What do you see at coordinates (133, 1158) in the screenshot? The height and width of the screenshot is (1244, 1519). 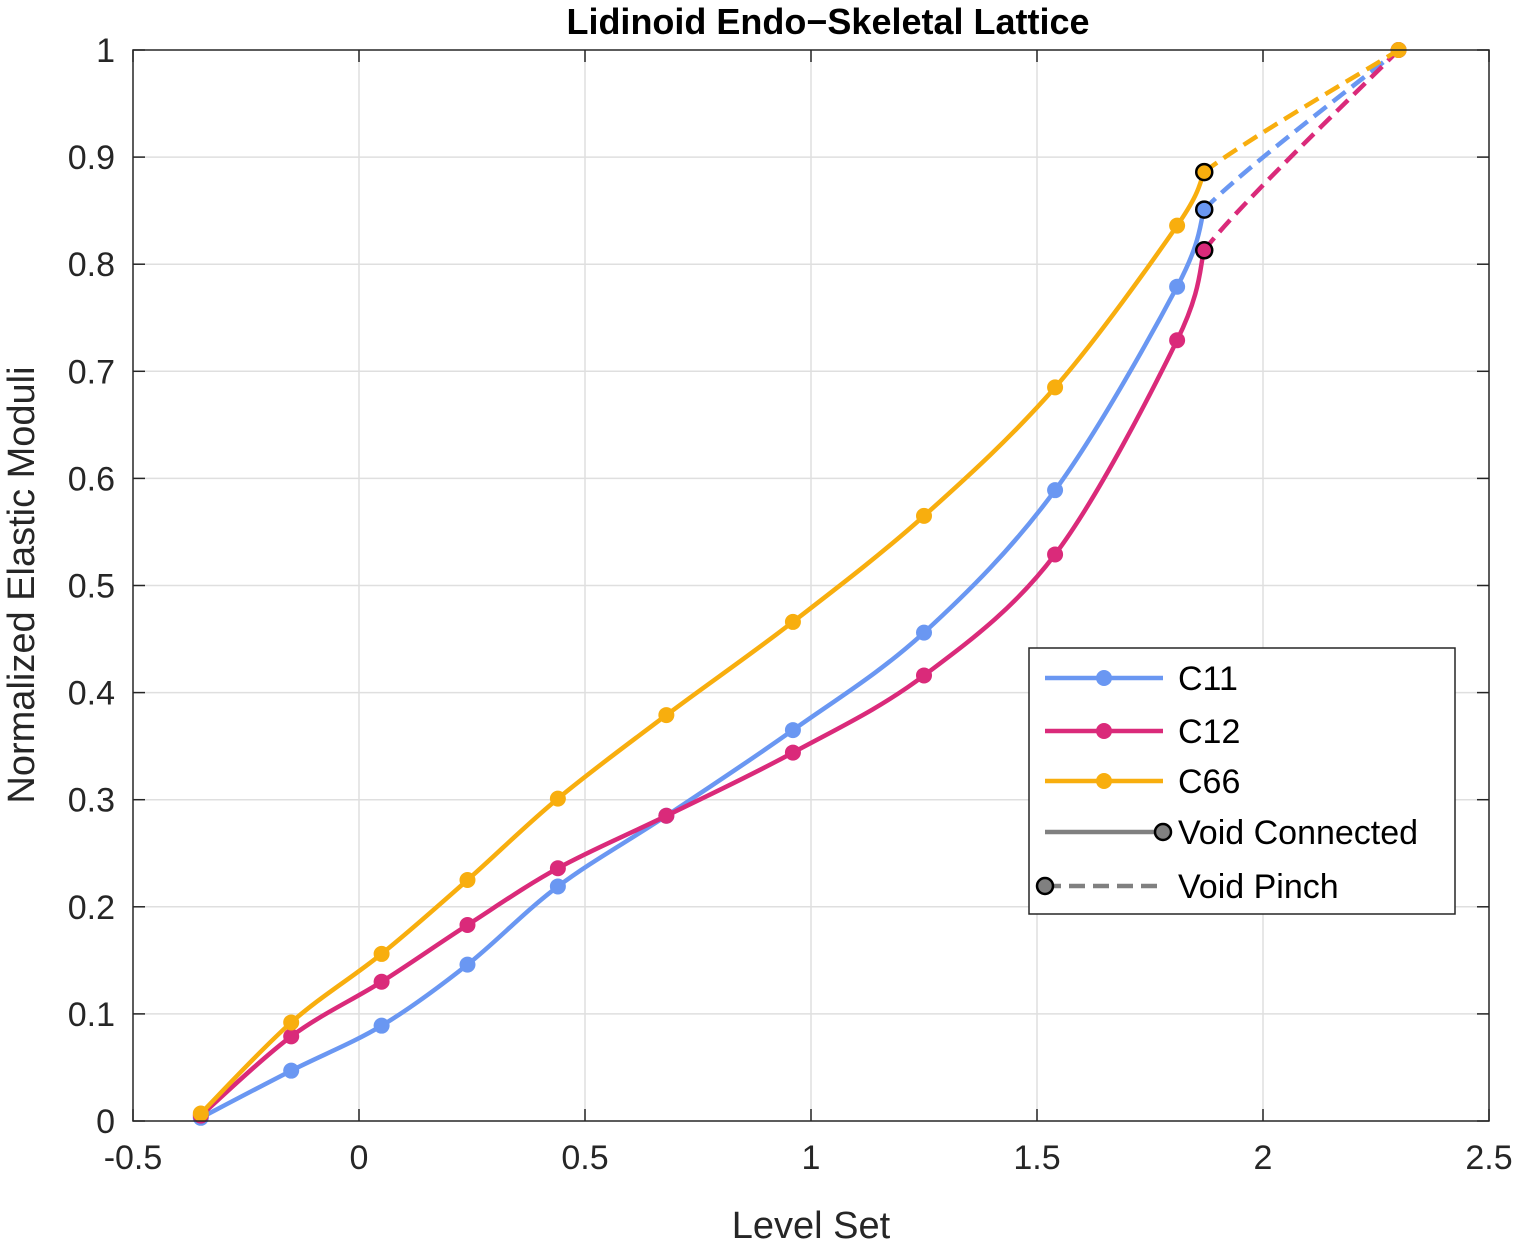 I see `x-tick-label: -0.5` at bounding box center [133, 1158].